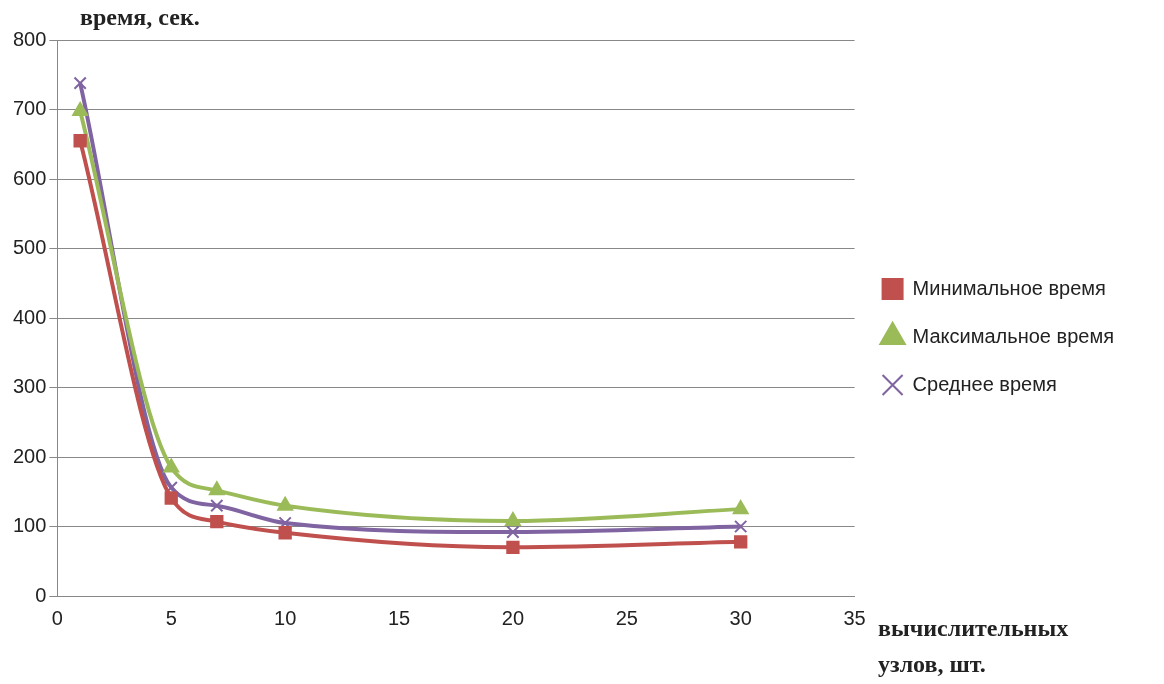 The image size is (1164, 684). Describe the element at coordinates (399, 617) in the screenshot. I see `x-tick-label: 15` at that location.